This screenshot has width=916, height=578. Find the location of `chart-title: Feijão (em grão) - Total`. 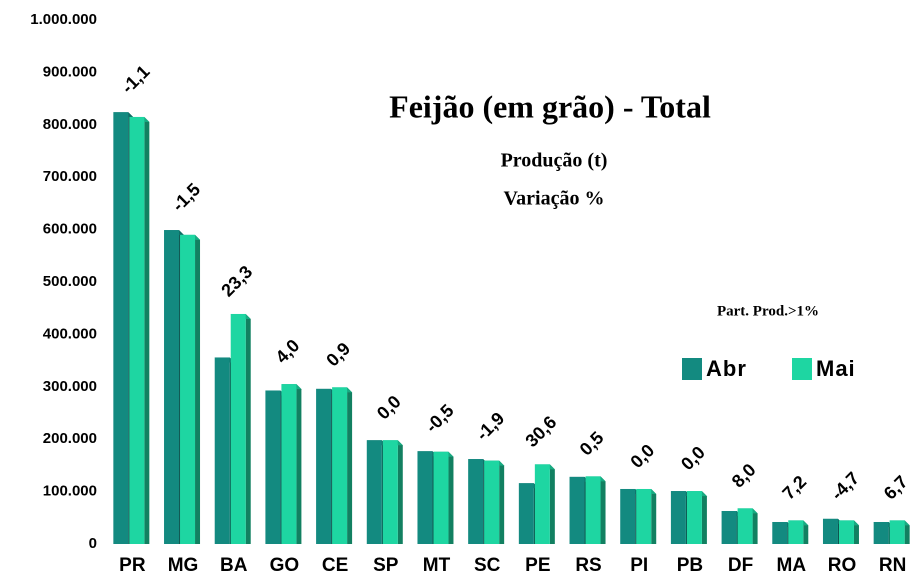

chart-title: Feijão (em grão) - Total is located at coordinates (550, 106).